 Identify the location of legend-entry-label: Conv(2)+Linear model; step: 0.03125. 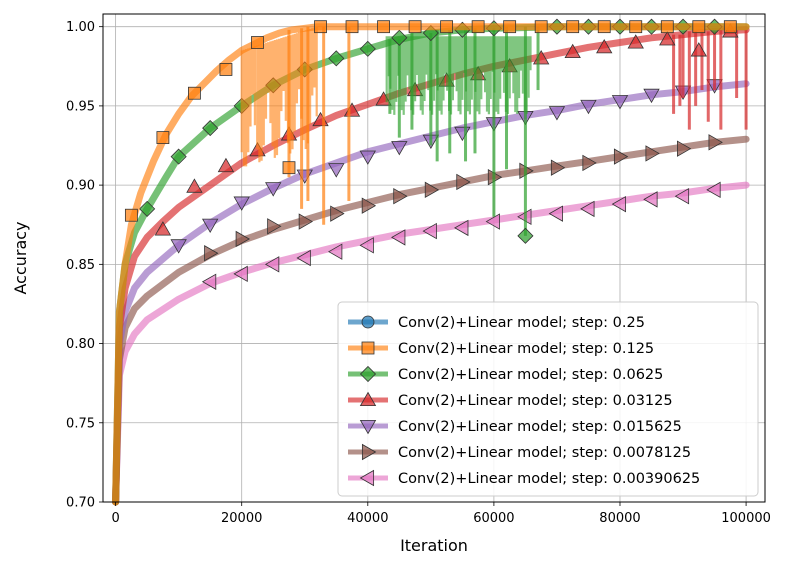
(535, 401).